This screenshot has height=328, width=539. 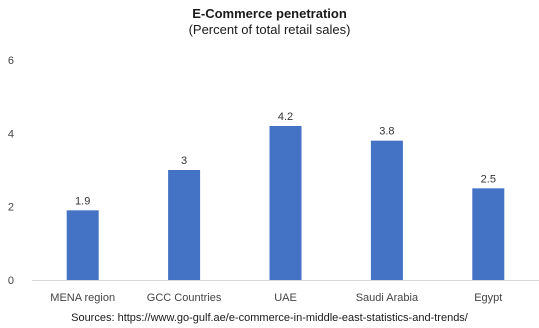 What do you see at coordinates (11, 134) in the screenshot?
I see `y-tick-label: 4` at bounding box center [11, 134].